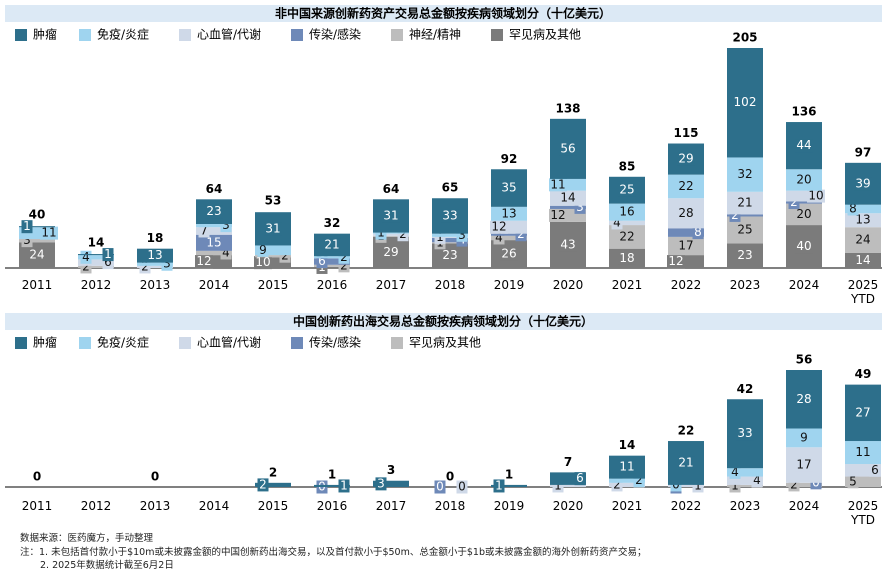 The image size is (887, 575). I want to click on data-label: 29, so click(390, 252).